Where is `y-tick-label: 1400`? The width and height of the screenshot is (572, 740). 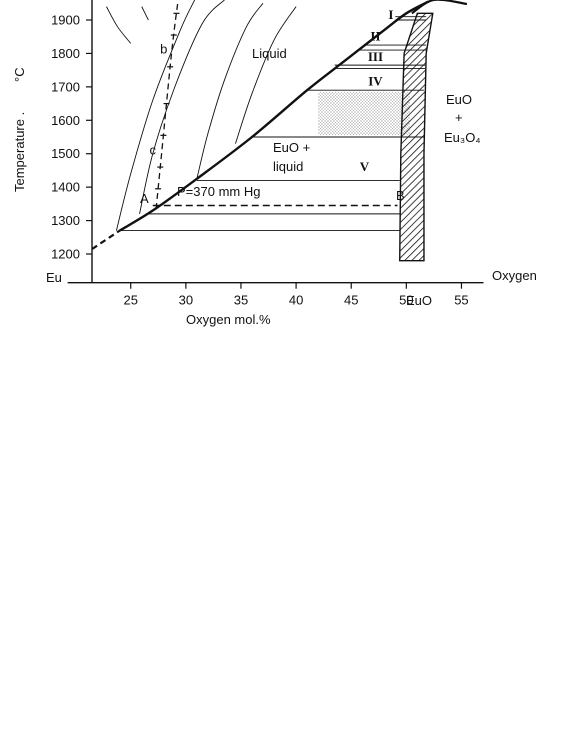 y-tick-label: 1400 is located at coordinates (65, 187).